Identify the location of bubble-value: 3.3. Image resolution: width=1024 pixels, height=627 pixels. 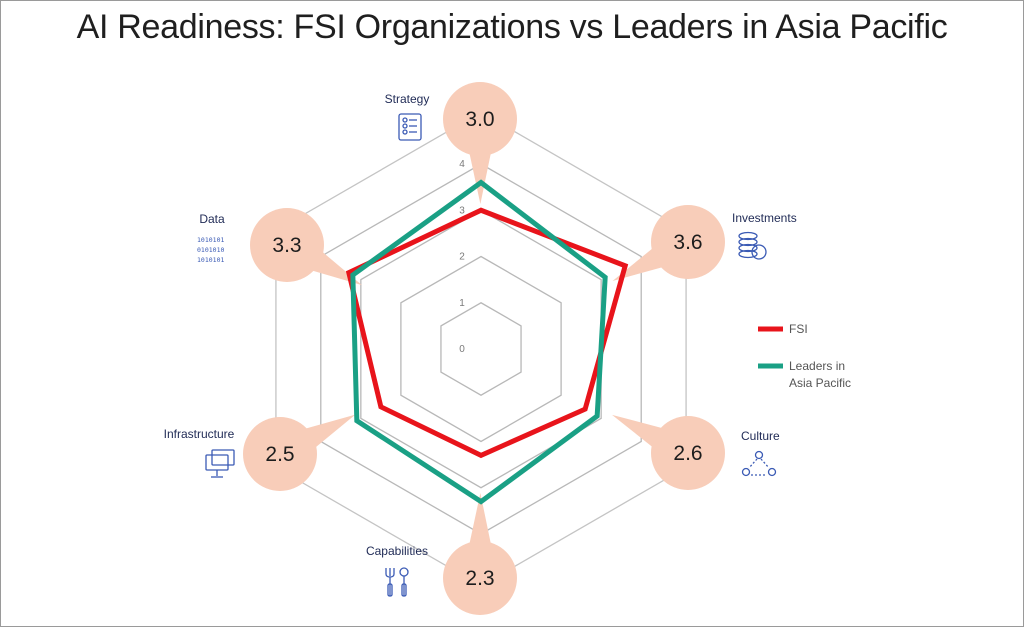
(286, 245).